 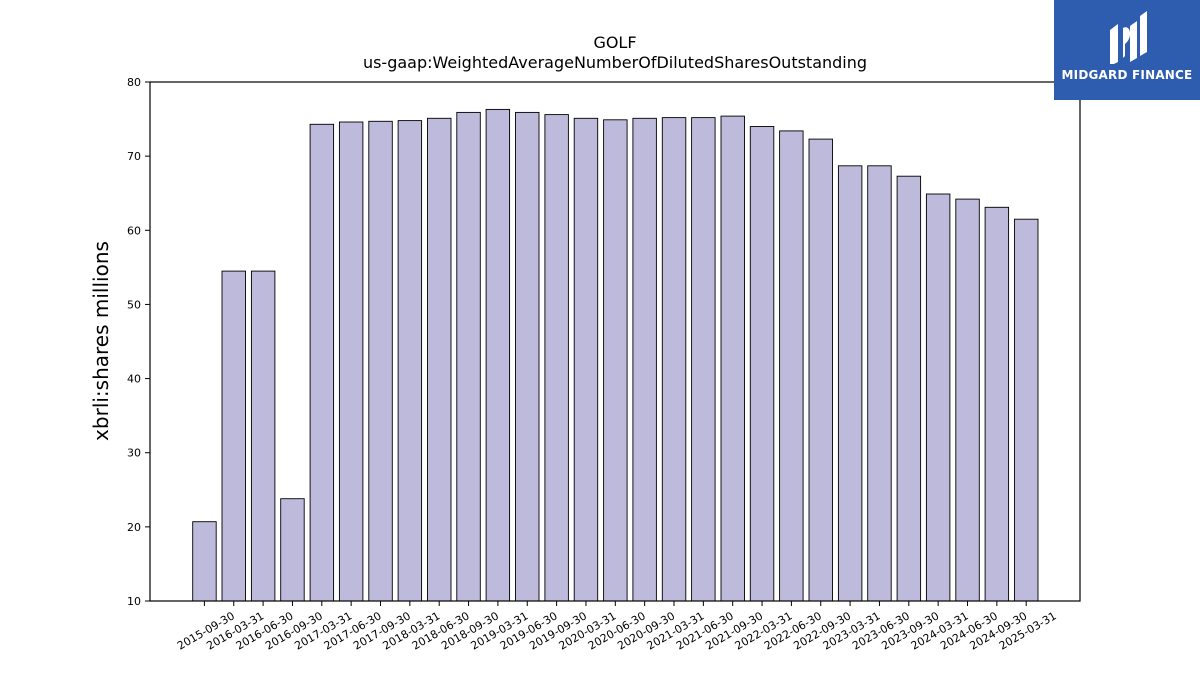 I want to click on y-axis-ticks: 10 20 30 40 50 60 70 80, so click(x=138, y=342).